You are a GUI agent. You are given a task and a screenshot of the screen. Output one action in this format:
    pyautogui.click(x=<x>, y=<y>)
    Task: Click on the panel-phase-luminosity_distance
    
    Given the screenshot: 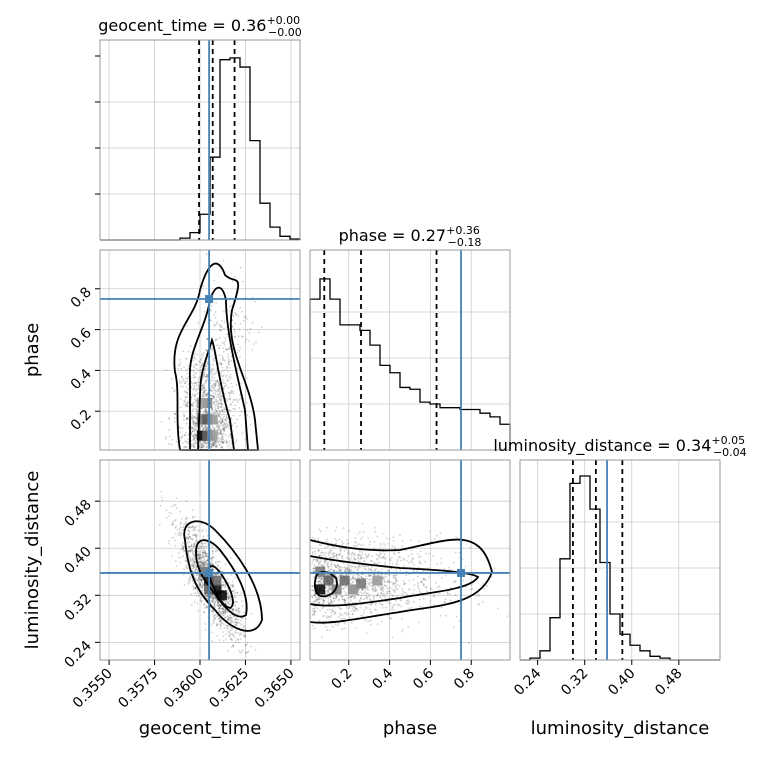 What is the action you would take?
    pyautogui.click(x=410, y=560)
    